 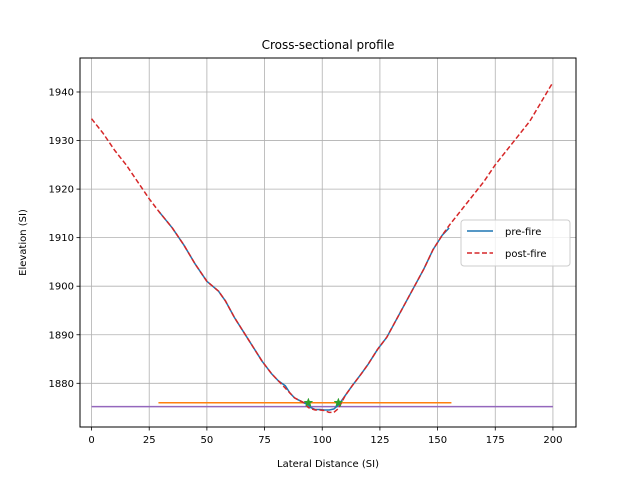 I want to click on x-tick-label: 200, so click(x=552, y=440).